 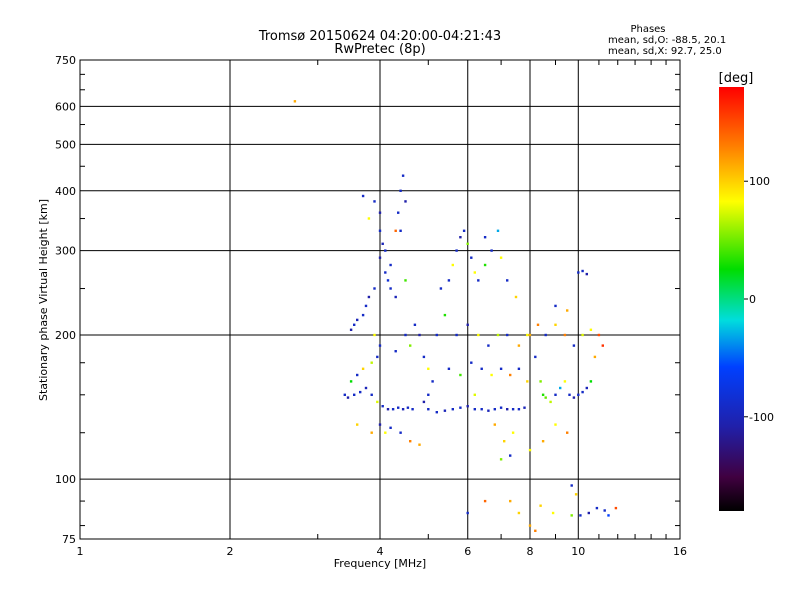 I want to click on y-tick-label: 500, so click(x=65, y=144).